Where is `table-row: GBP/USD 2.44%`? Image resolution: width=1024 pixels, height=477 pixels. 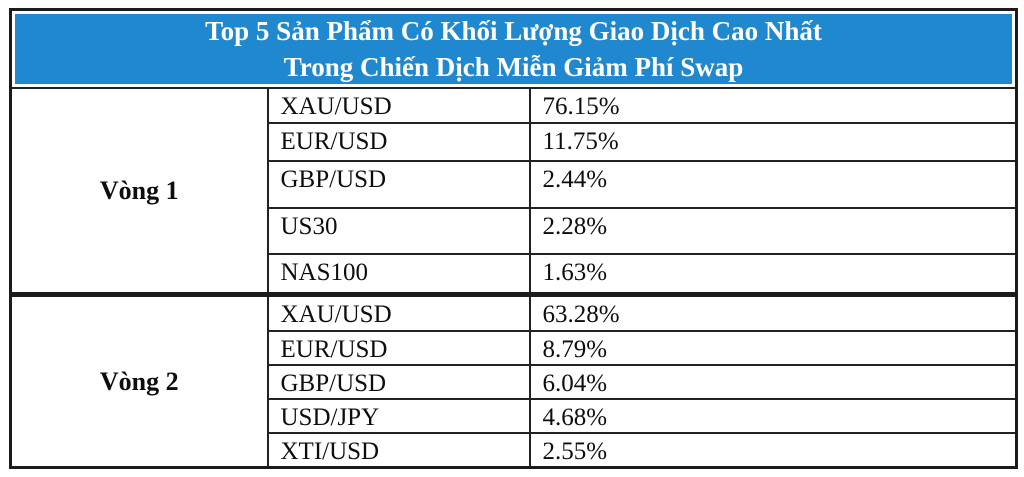 table-row: GBP/USD 2.44% is located at coordinates (514, 184).